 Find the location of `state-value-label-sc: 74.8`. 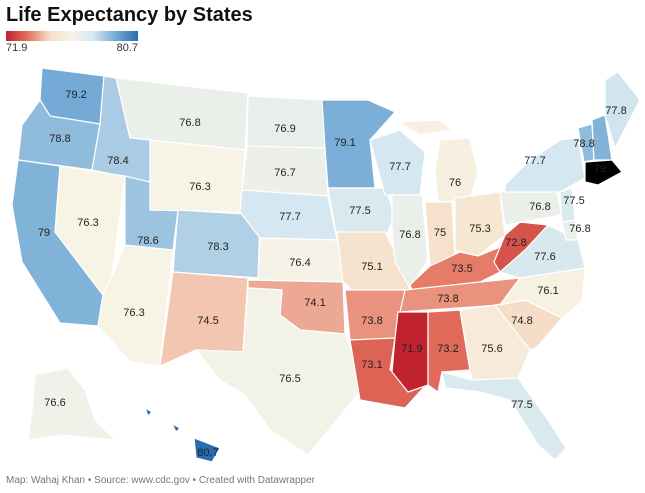

state-value-label-sc: 74.8 is located at coordinates (521, 321).